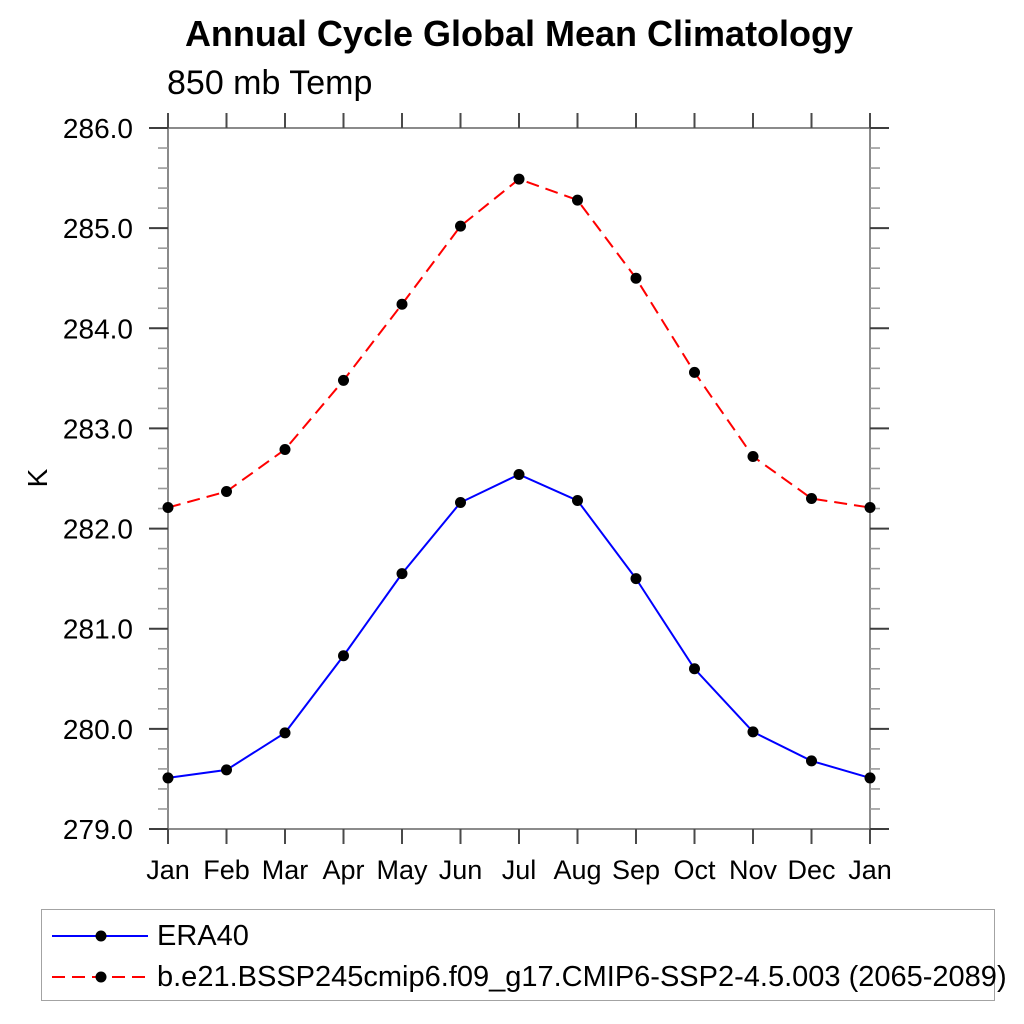 The height and width of the screenshot is (1024, 1024). Describe the element at coordinates (577, 870) in the screenshot. I see `x-axis-tick-label: Aug` at that location.